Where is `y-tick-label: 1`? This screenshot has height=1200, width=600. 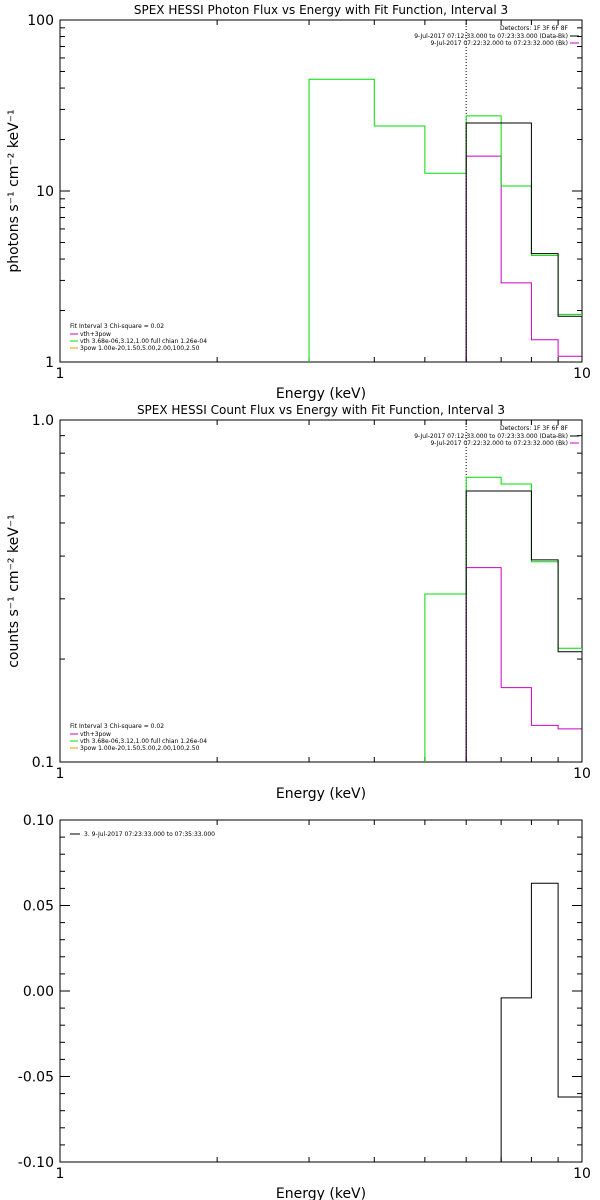 y-tick-label: 1 is located at coordinates (49, 363).